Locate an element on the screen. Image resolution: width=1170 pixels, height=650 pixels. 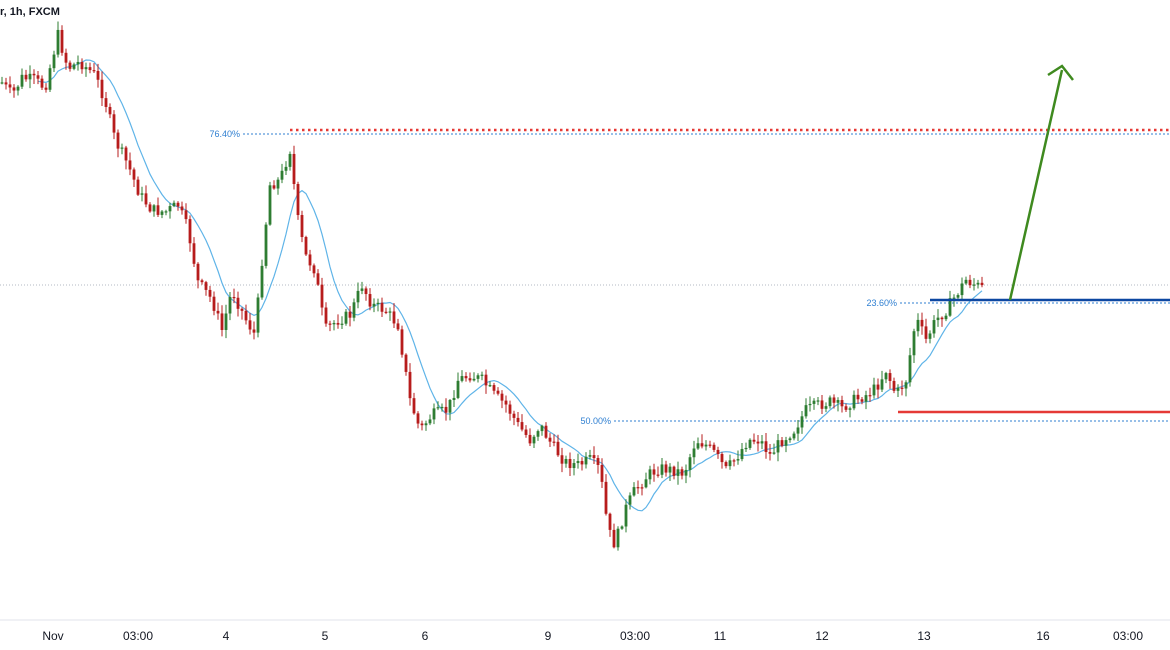
x-tick-label: 11 is located at coordinates (720, 636).